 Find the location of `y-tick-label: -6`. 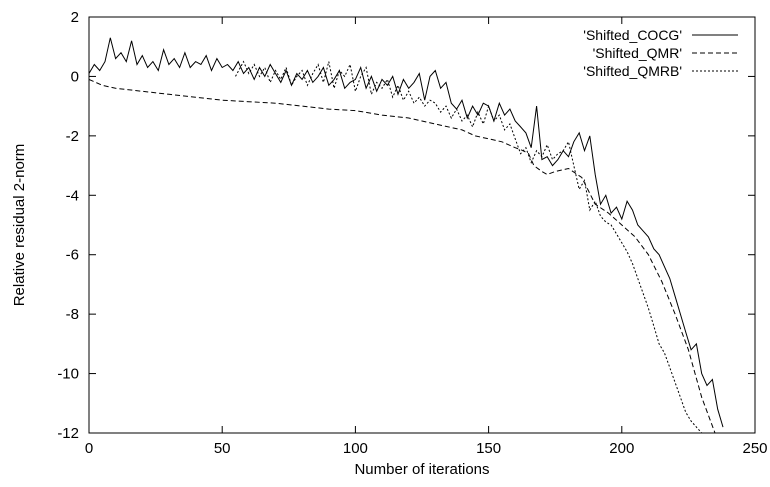

y-tick-label: -6 is located at coordinates (72, 255).